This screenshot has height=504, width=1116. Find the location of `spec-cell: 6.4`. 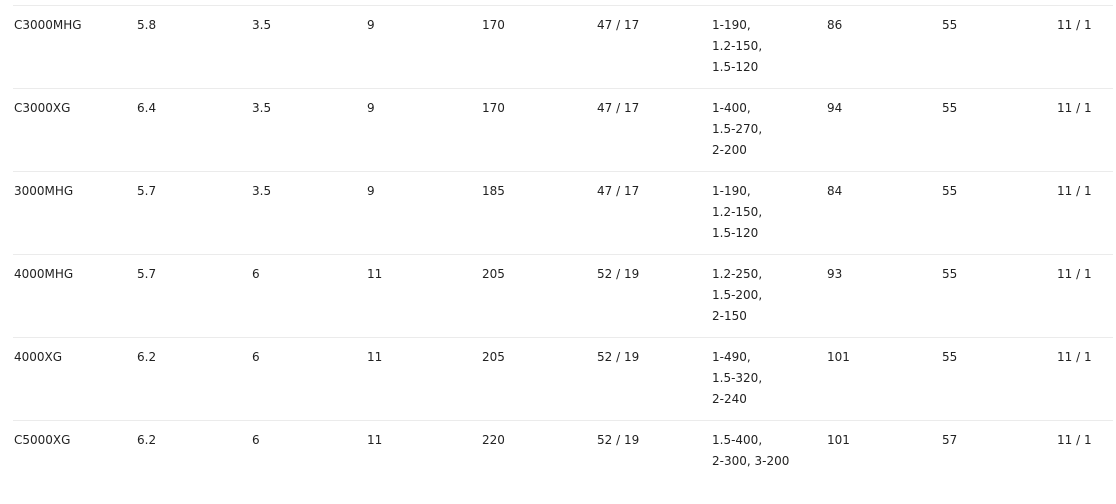

spec-cell: 6.4 is located at coordinates (193, 130).